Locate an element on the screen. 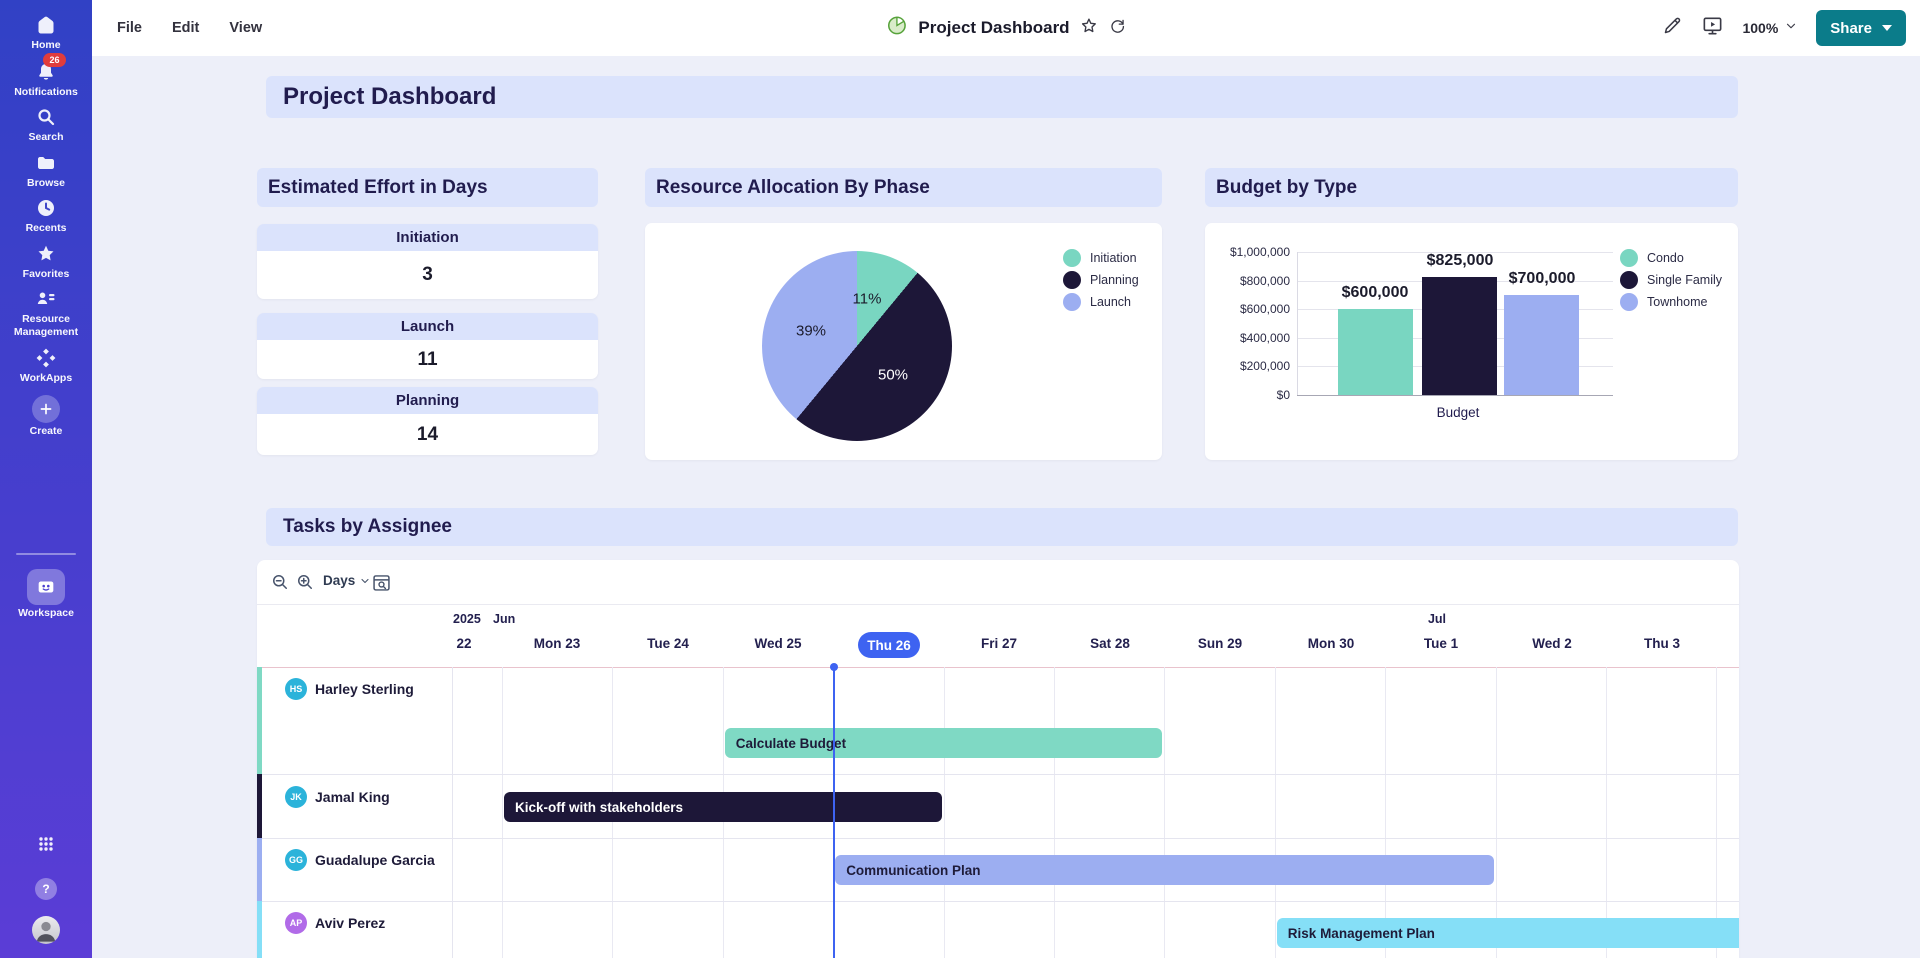 This screenshot has height=958, width=1920. timeline-year: 2025 is located at coordinates (467, 619).